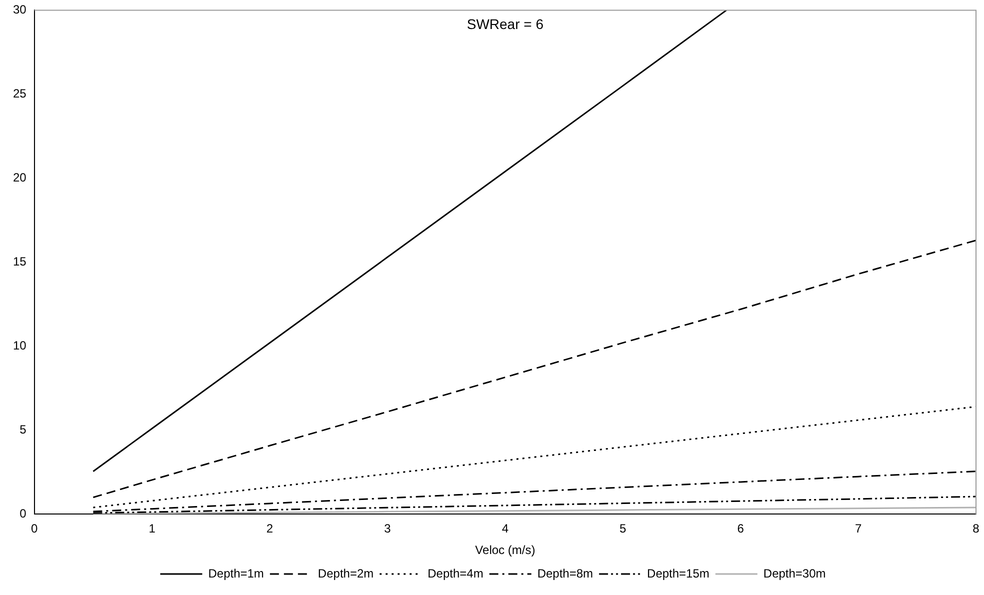  What do you see at coordinates (346, 573) in the screenshot?
I see `legend-label: Depth=2m` at bounding box center [346, 573].